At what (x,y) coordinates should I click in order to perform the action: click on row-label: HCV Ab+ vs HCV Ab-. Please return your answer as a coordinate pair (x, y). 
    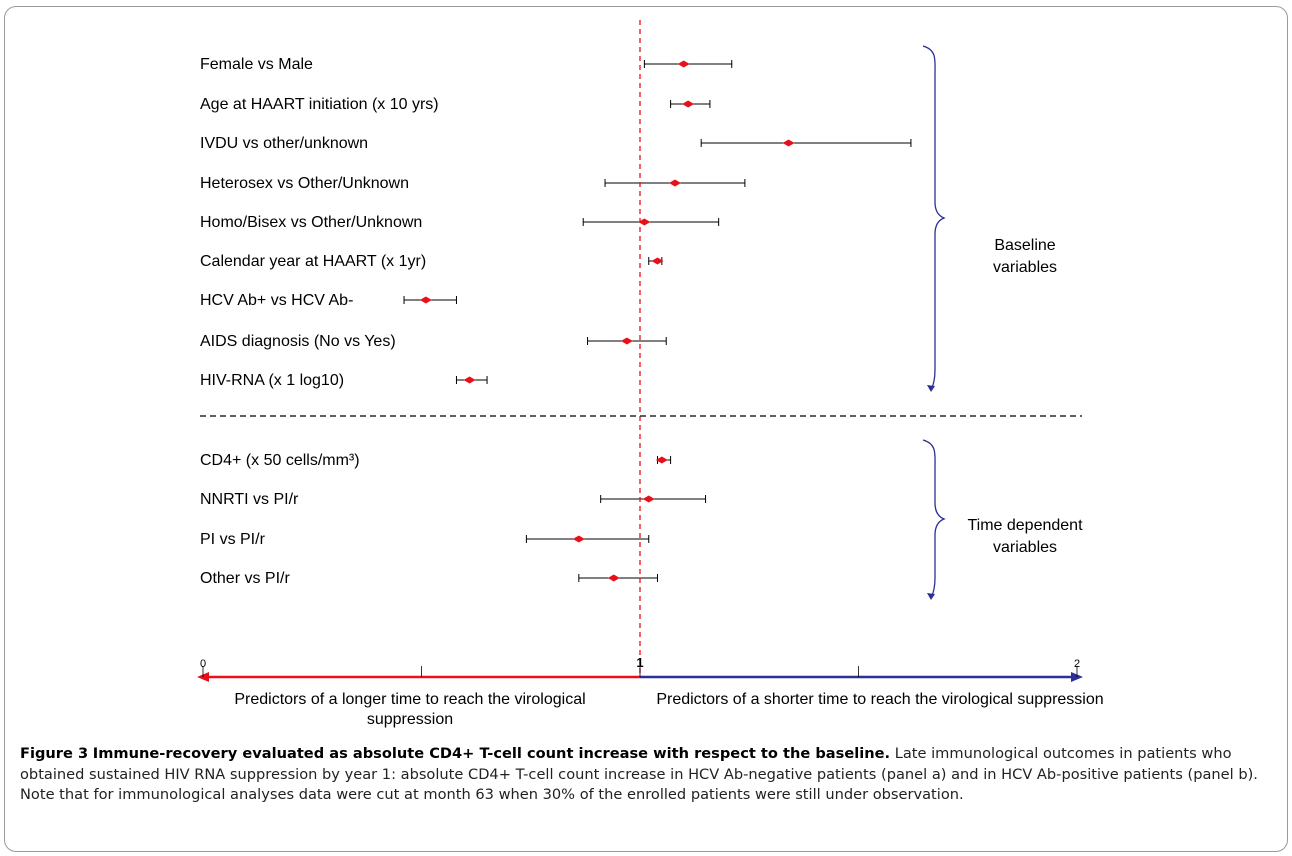
    Looking at the image, I should click on (276, 300).